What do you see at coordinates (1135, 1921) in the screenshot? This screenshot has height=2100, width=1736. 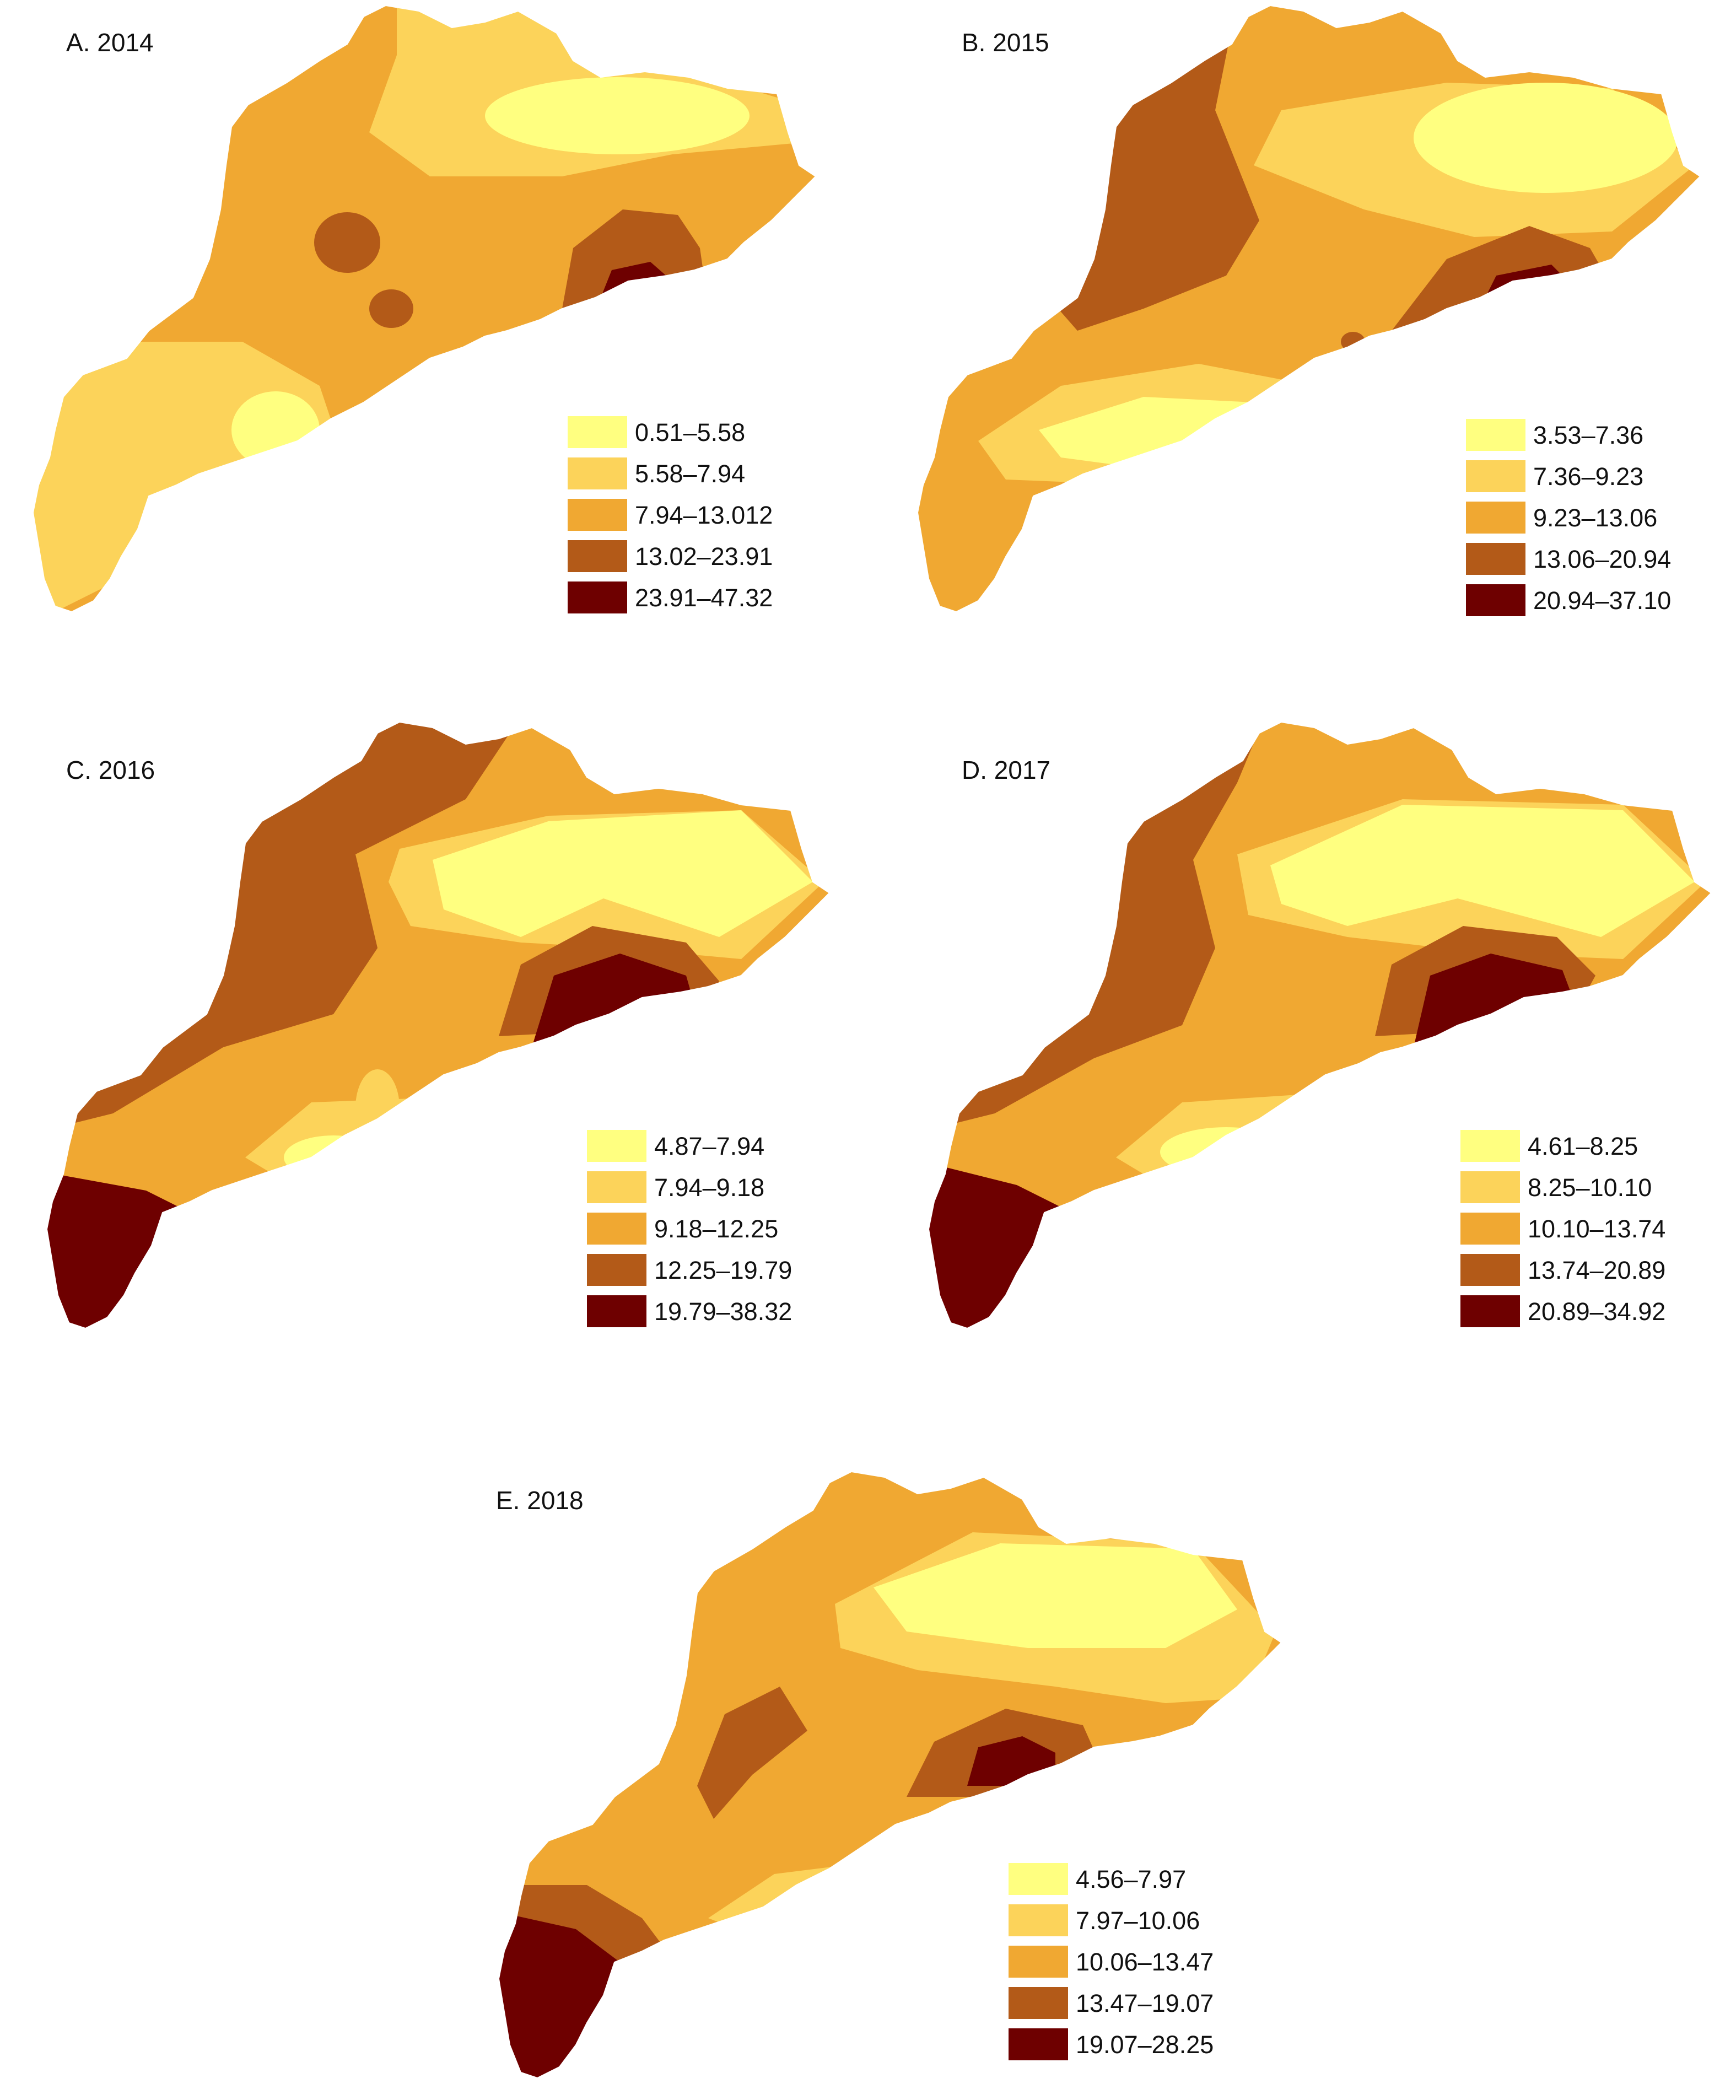 I see `legend-item: 7.97–10.06` at bounding box center [1135, 1921].